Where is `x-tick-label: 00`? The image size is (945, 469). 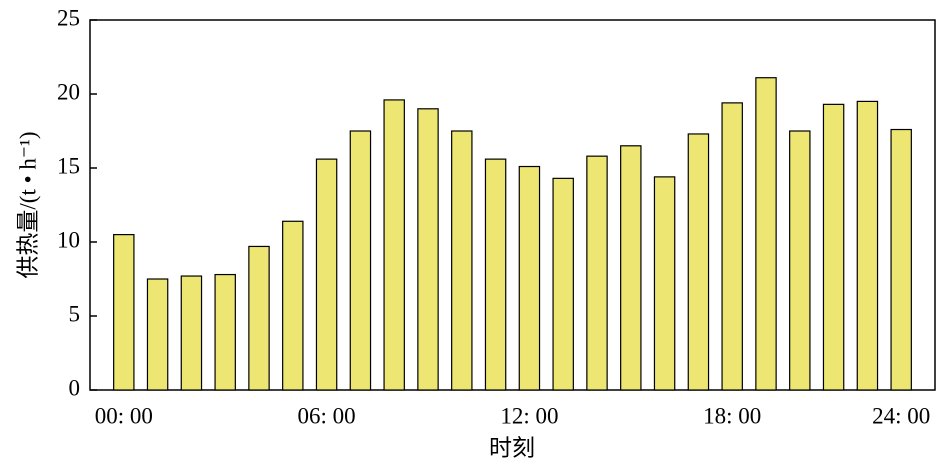
x-tick-label: 00 is located at coordinates (124, 415).